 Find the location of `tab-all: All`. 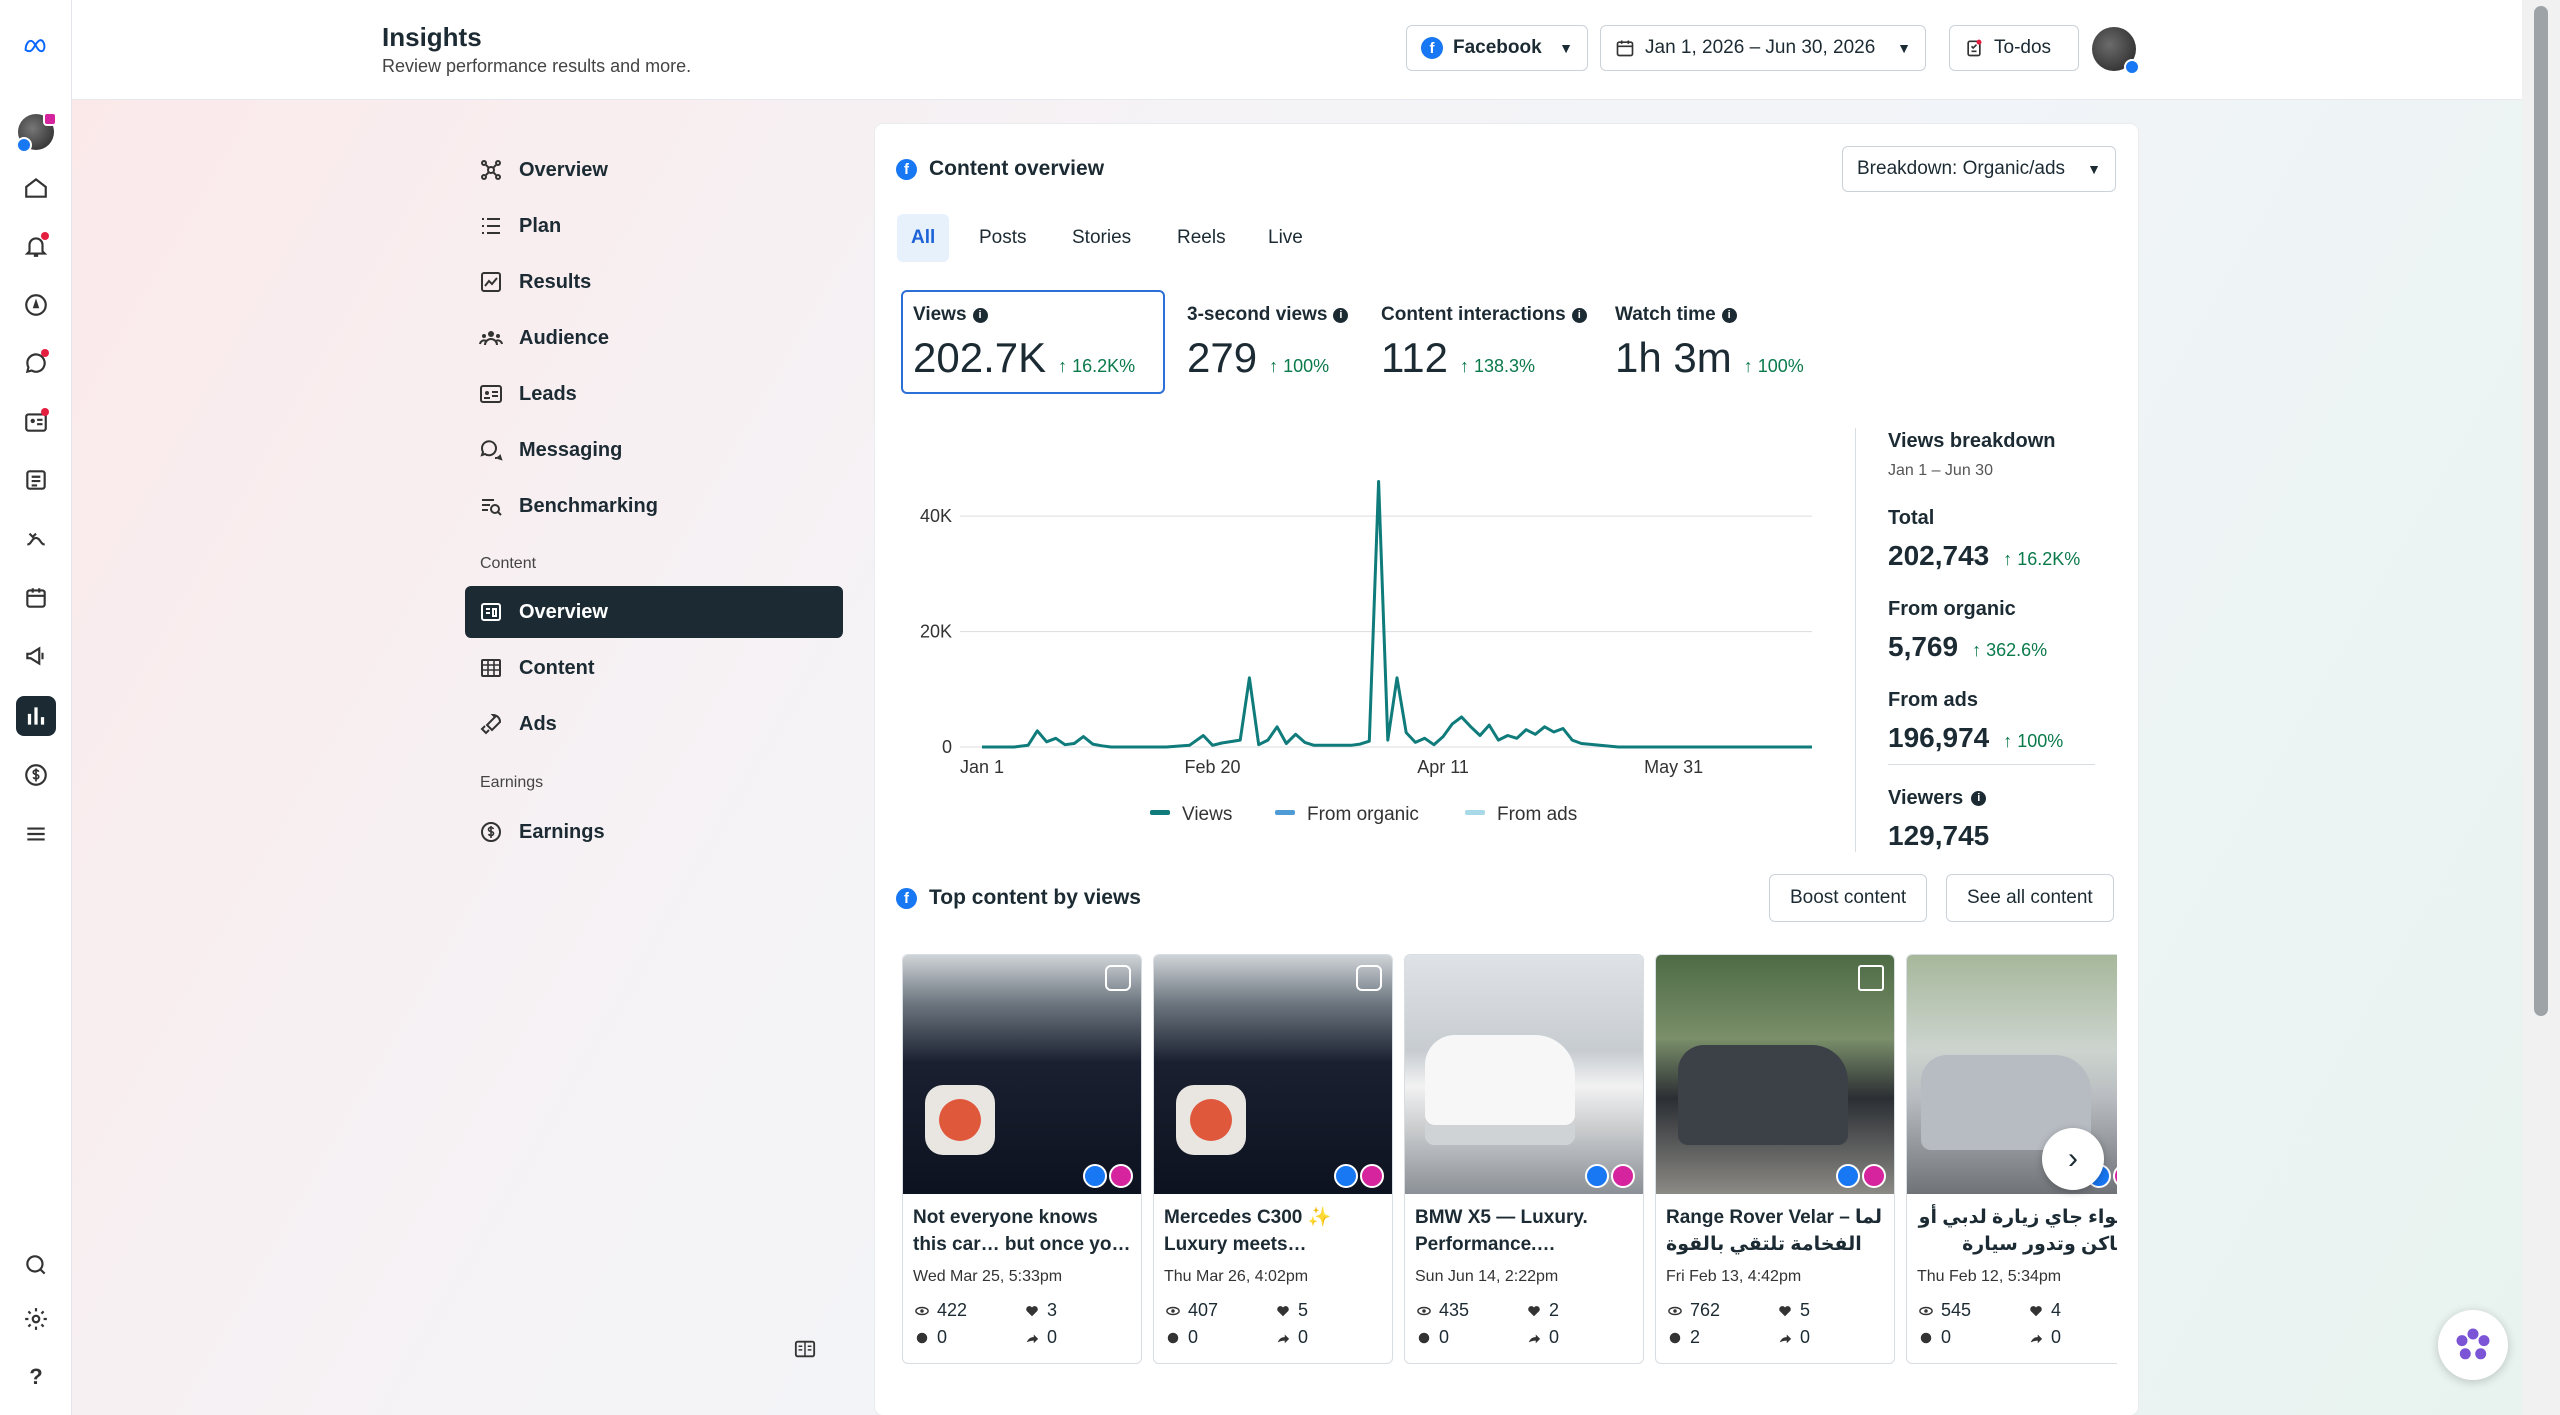

tab-all: All is located at coordinates (923, 238).